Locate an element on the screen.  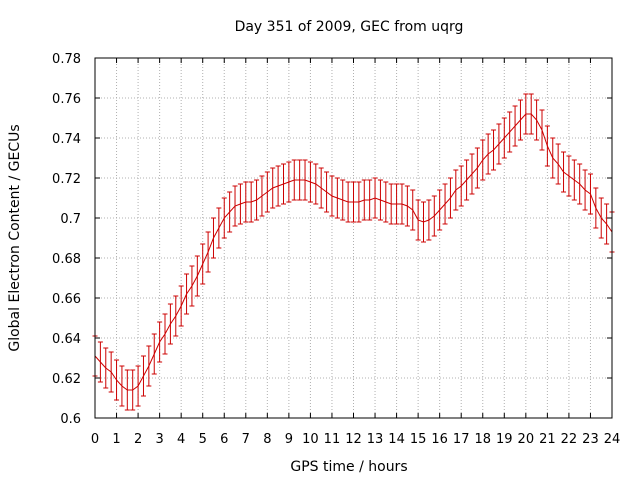
y-tick-label: 0.66 is located at coordinates (66, 299).